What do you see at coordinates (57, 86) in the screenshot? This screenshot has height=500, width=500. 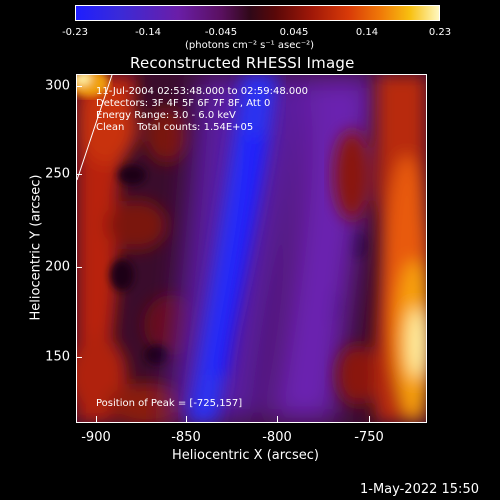 I see `y-tick: 300` at bounding box center [57, 86].